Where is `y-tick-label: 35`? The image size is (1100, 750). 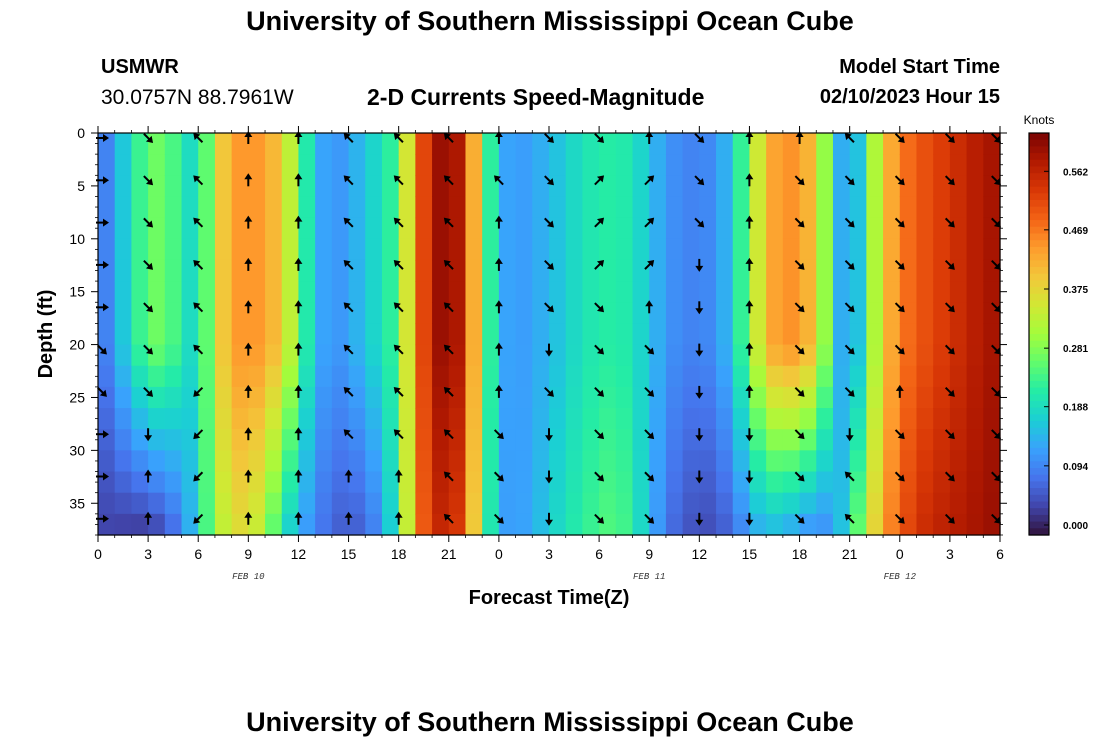 y-tick-label: 35 is located at coordinates (77, 503).